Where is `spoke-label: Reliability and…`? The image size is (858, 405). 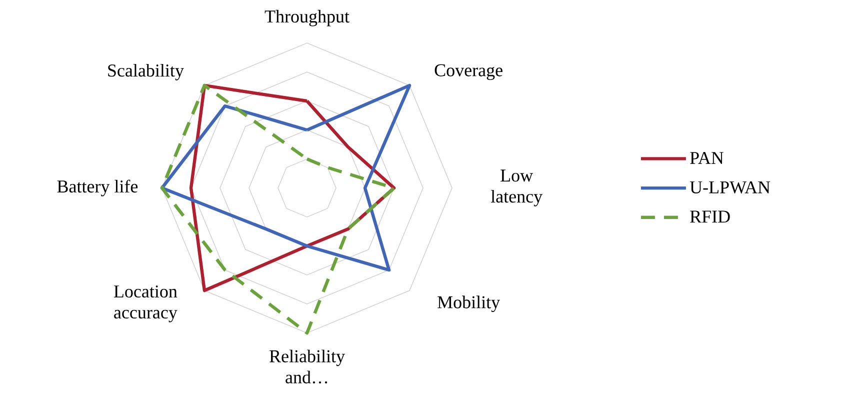 spoke-label: Reliability and… is located at coordinates (307, 367).